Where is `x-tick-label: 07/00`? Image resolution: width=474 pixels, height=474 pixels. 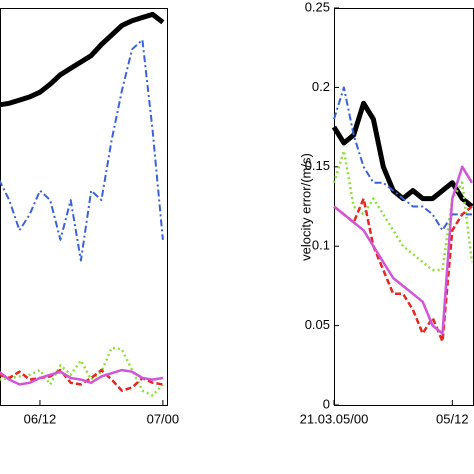
x-tick-label: 07/00 is located at coordinates (163, 418).